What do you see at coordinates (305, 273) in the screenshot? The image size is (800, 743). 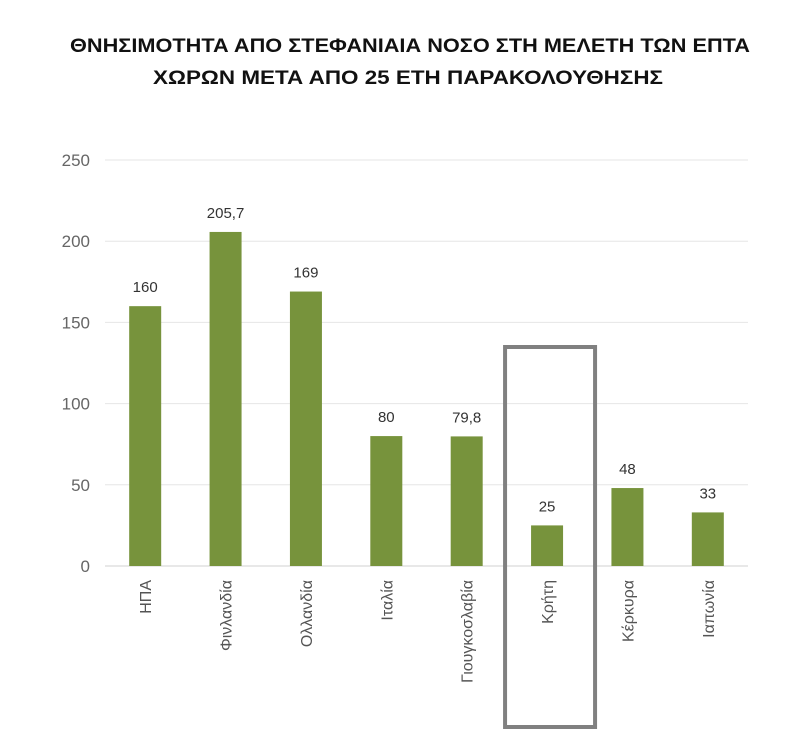 I see `data-label: 169` at bounding box center [305, 273].